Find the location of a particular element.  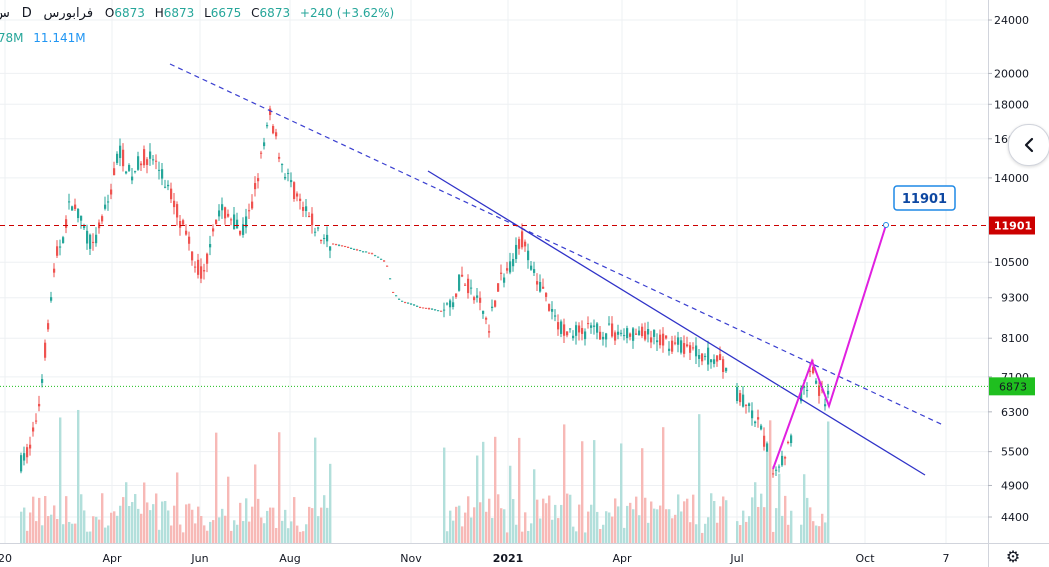

legend-symbol: فرابورس is located at coordinates (68, 13).